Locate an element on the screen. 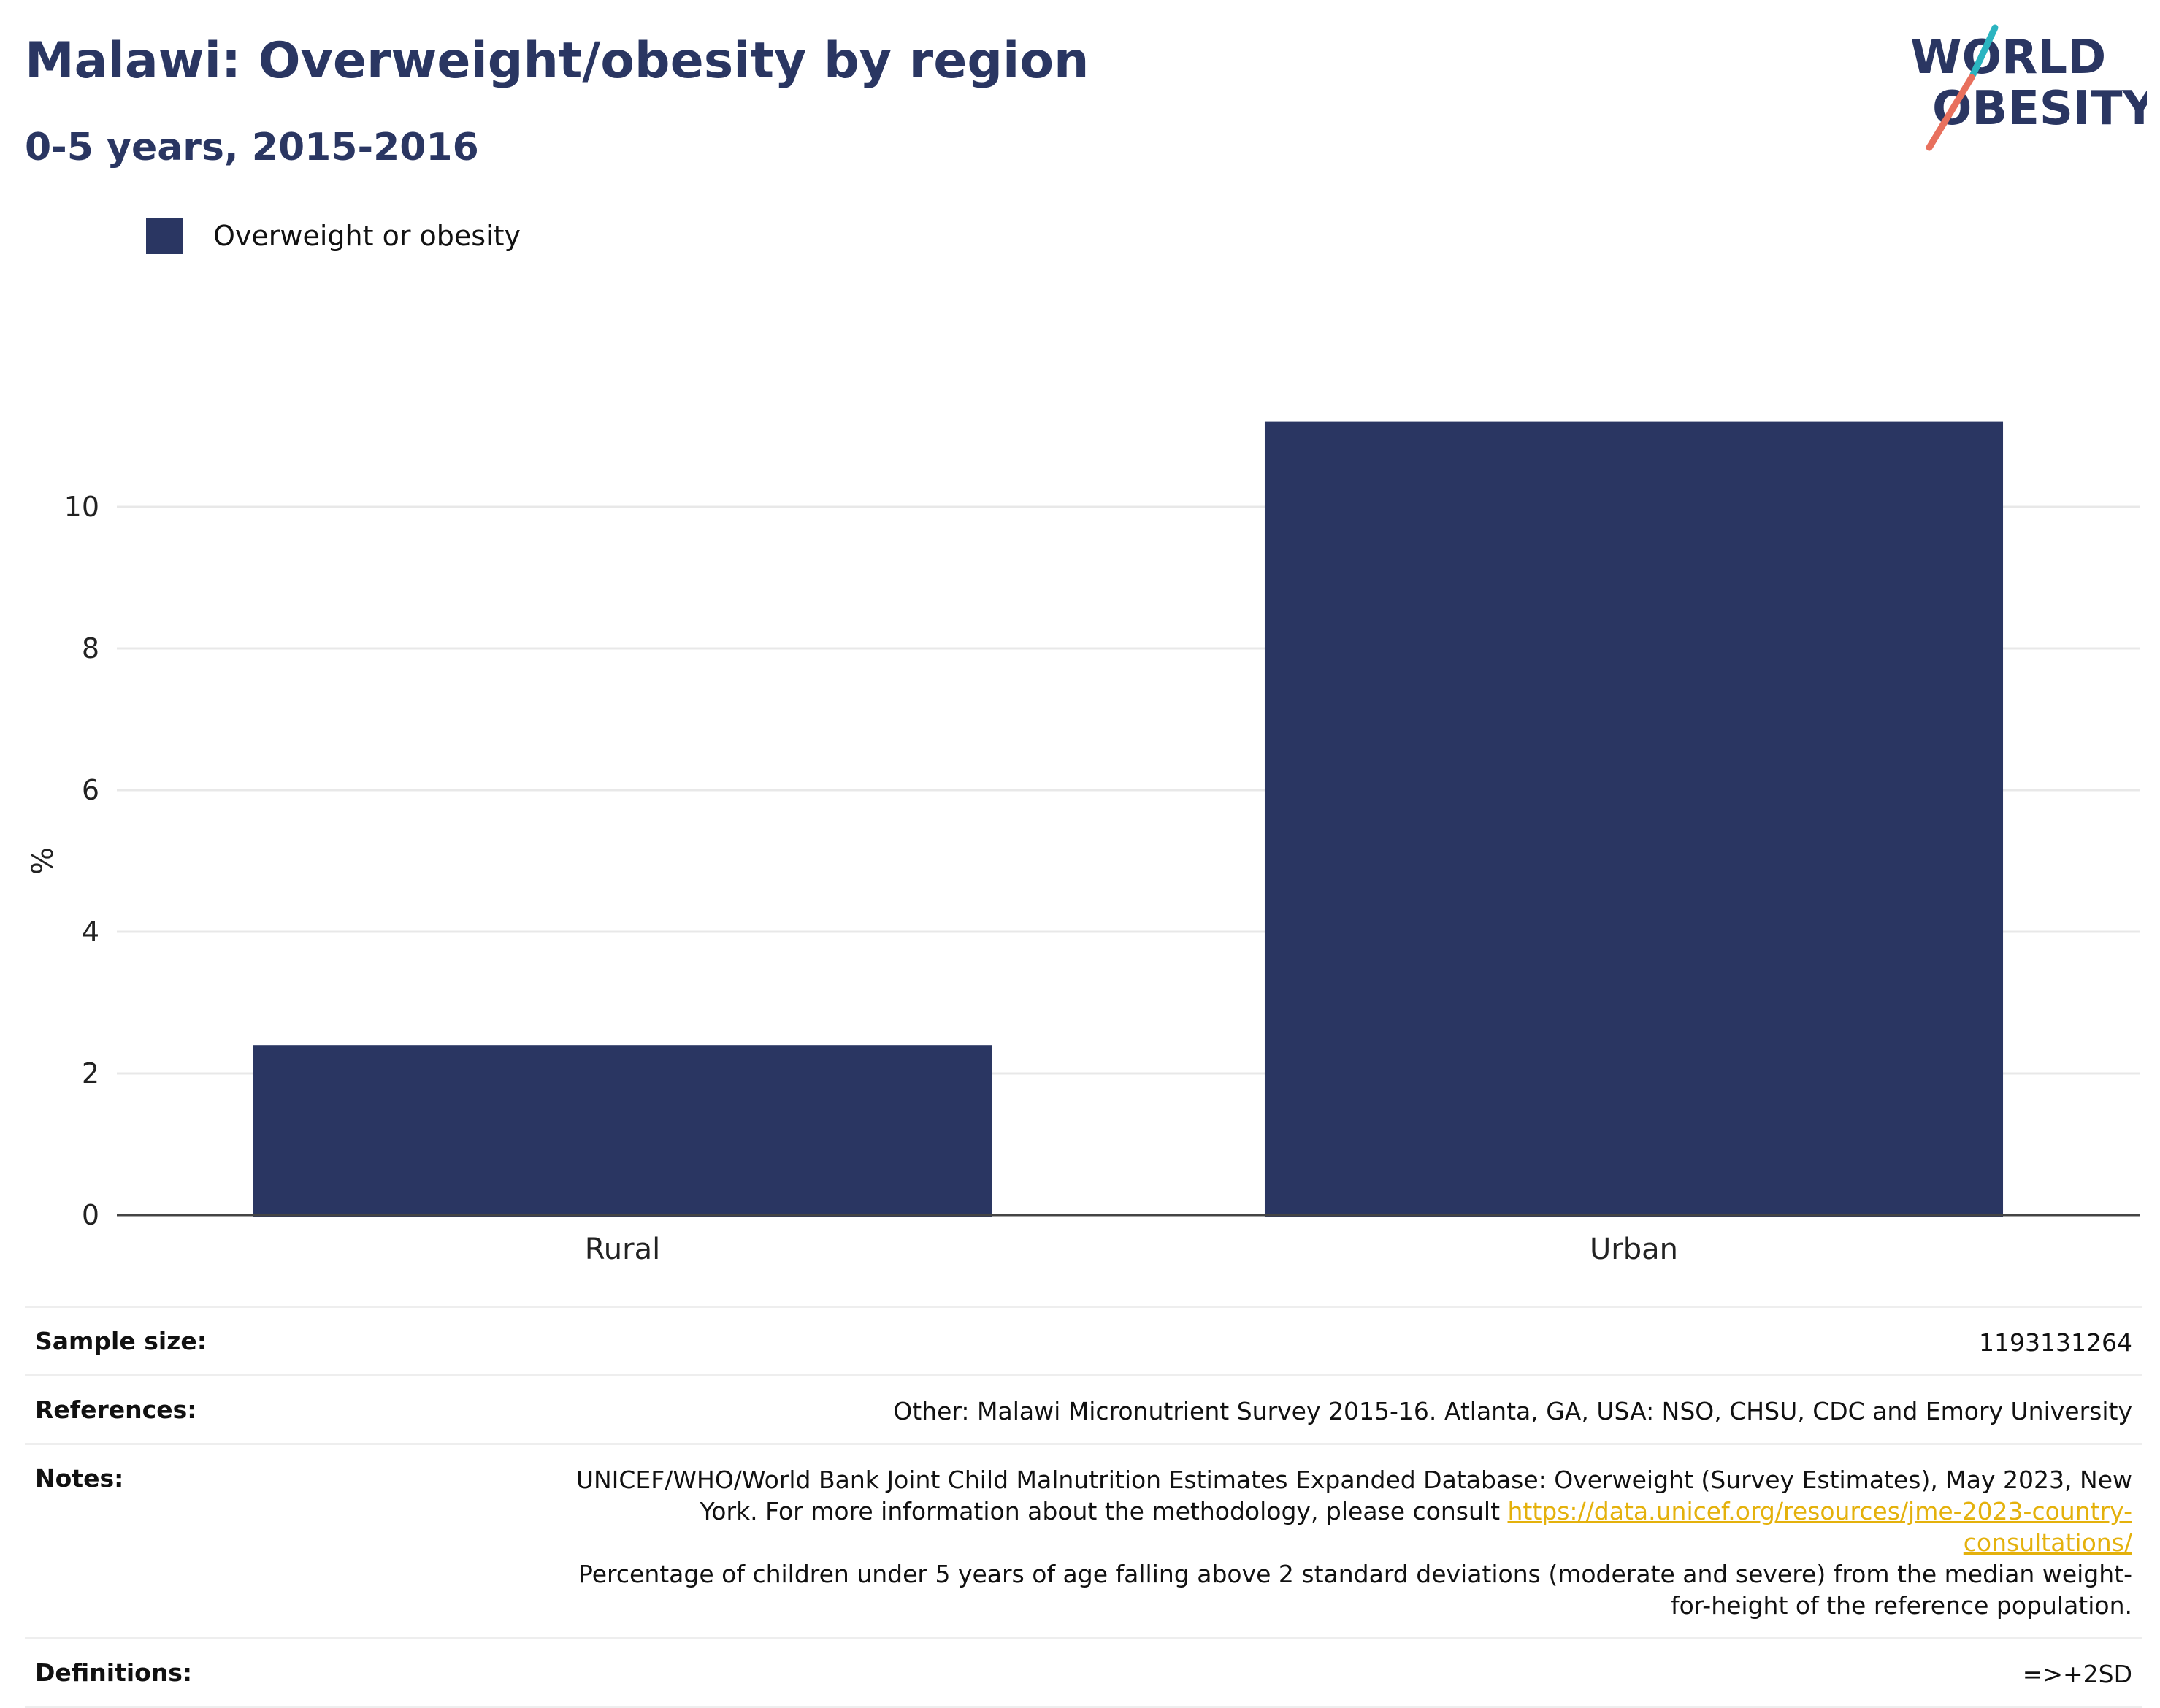 The height and width of the screenshot is (1708, 2160). logo-text-world: WORLD is located at coordinates (2008, 58).